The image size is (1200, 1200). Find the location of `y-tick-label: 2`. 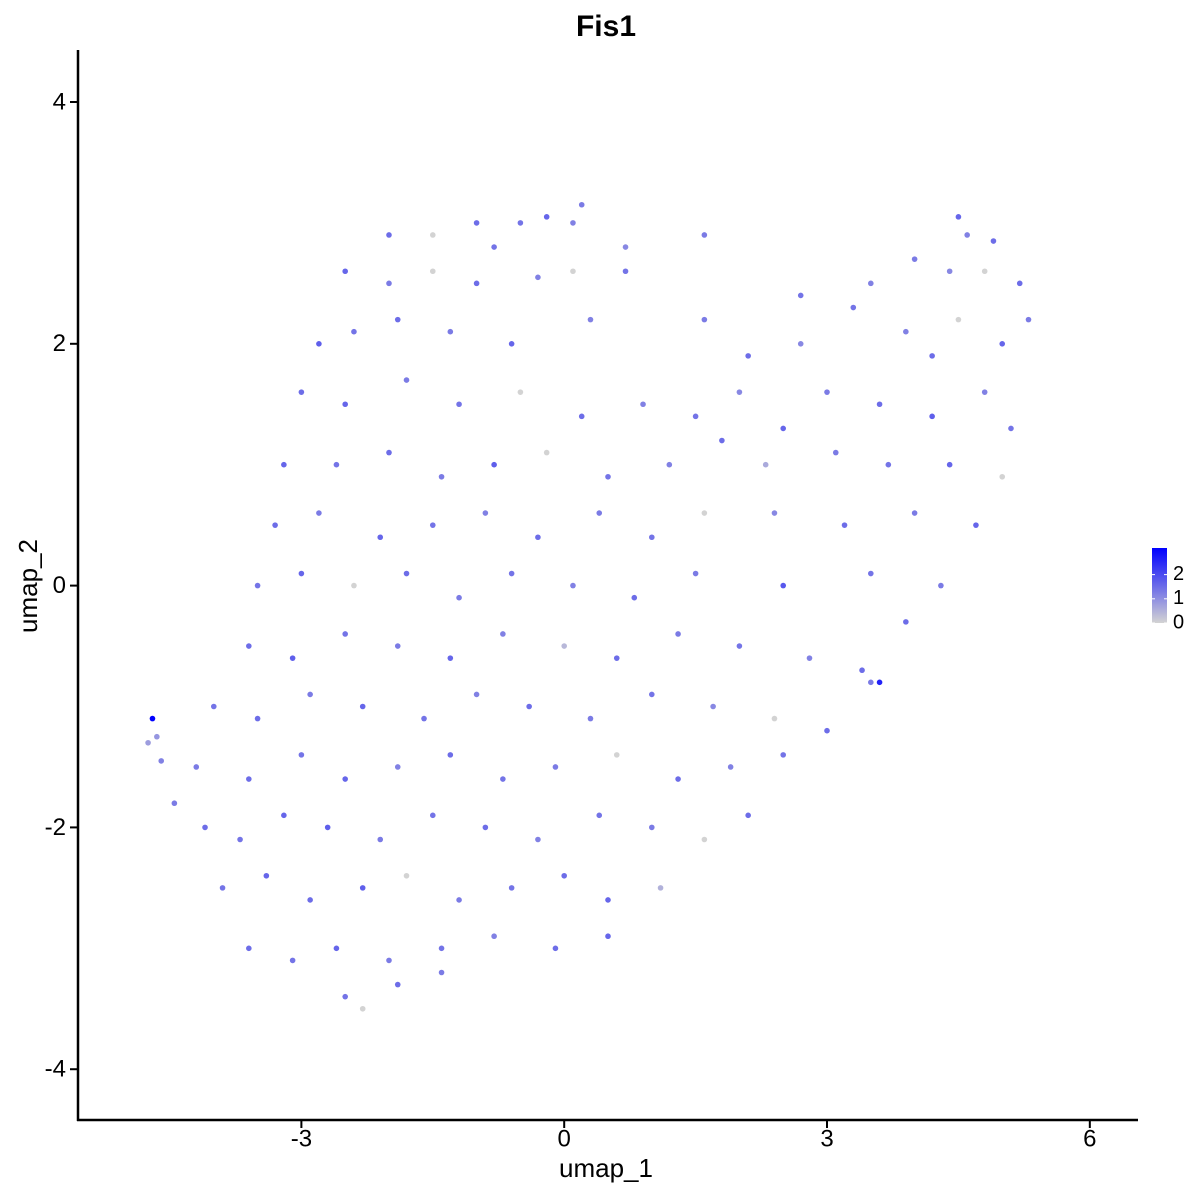

y-tick-label: 2 is located at coordinates (59, 343).